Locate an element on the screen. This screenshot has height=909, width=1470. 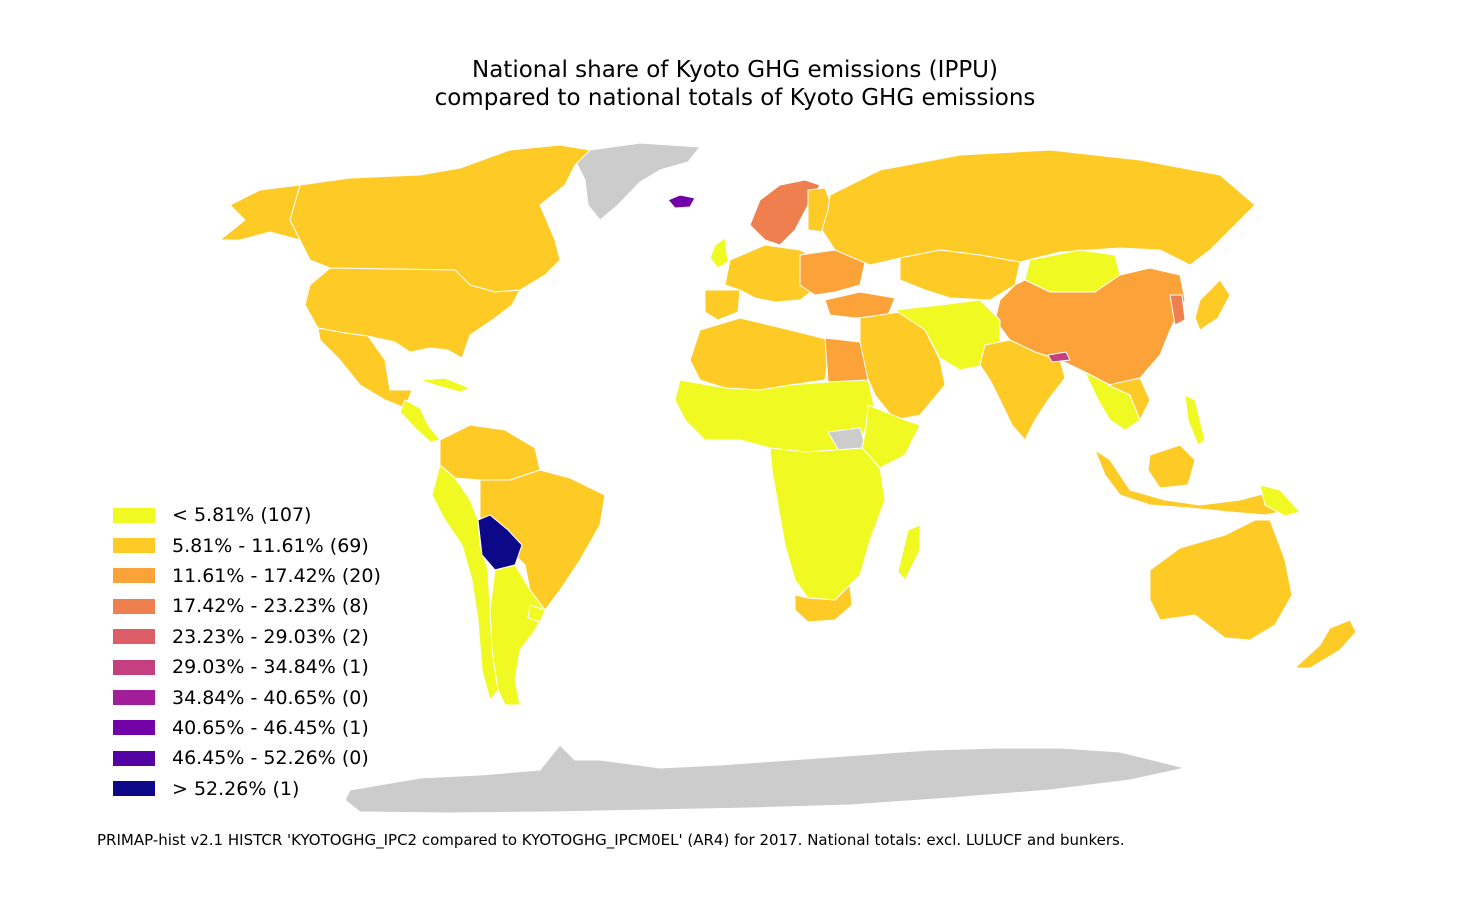
legend-item: 29.03% - 34.84% (1) is located at coordinates (247, 667).